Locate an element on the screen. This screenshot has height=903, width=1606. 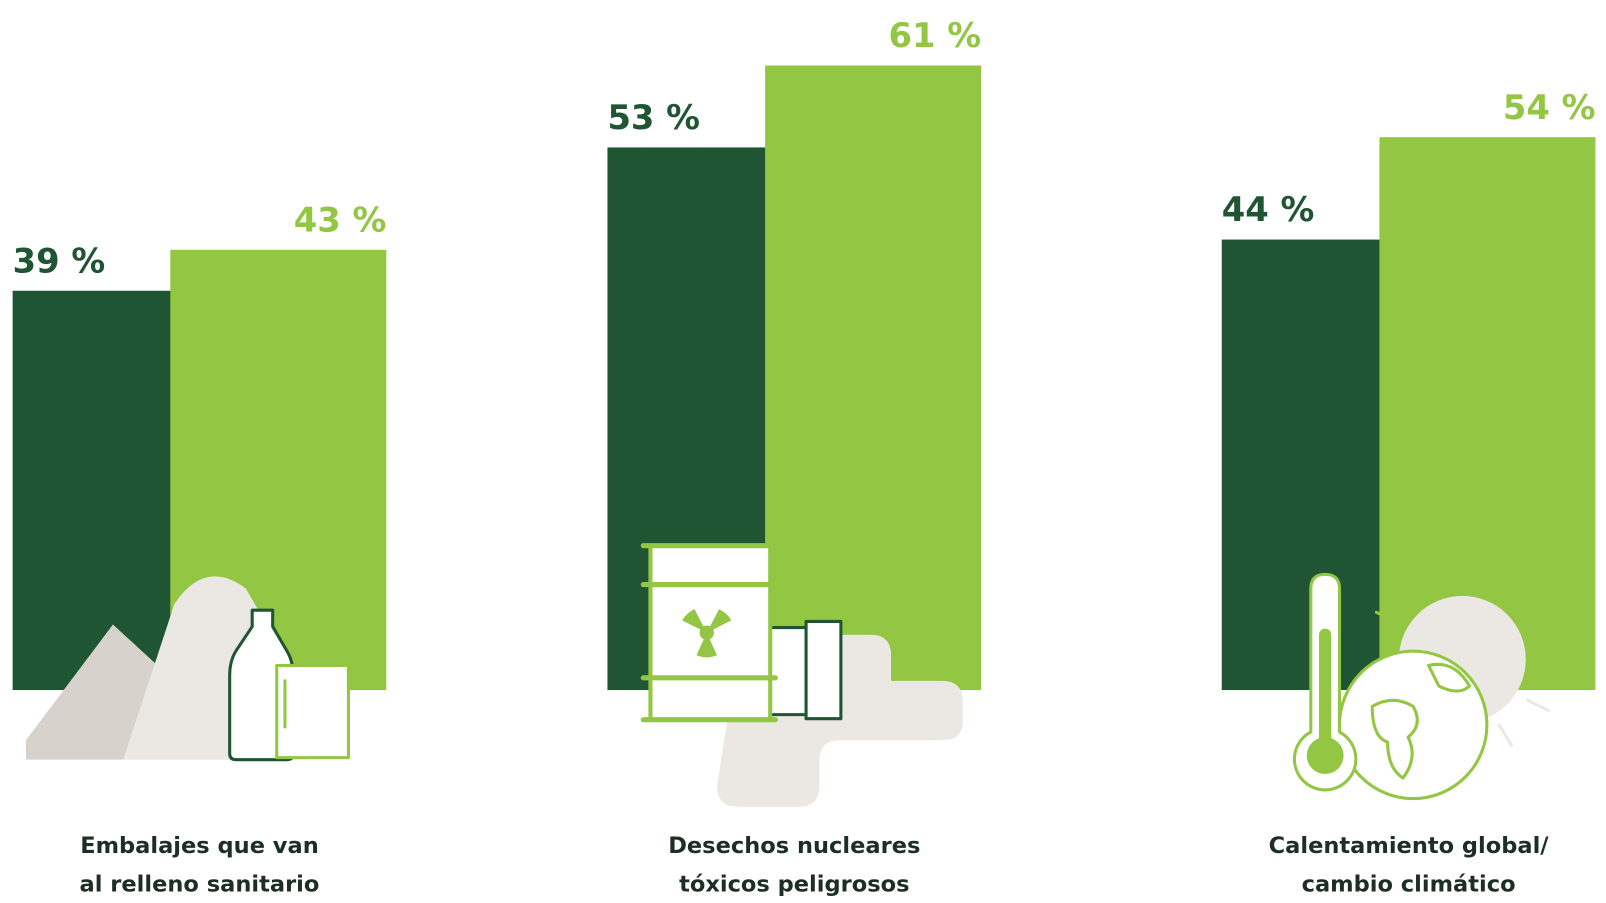
category-label: Desechos nucleares tóxicos peligrosos is located at coordinates (794, 865).